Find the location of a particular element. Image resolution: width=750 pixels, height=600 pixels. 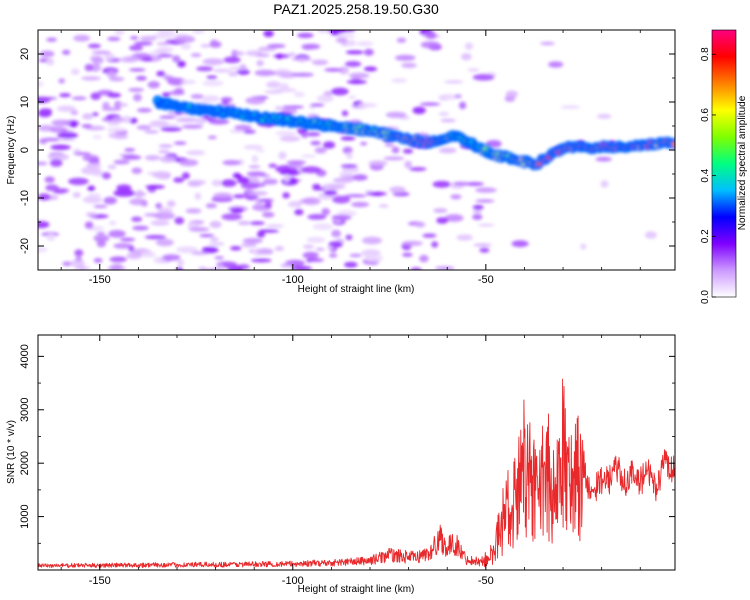

y-tick-label: 3000 is located at coordinates (25, 410).